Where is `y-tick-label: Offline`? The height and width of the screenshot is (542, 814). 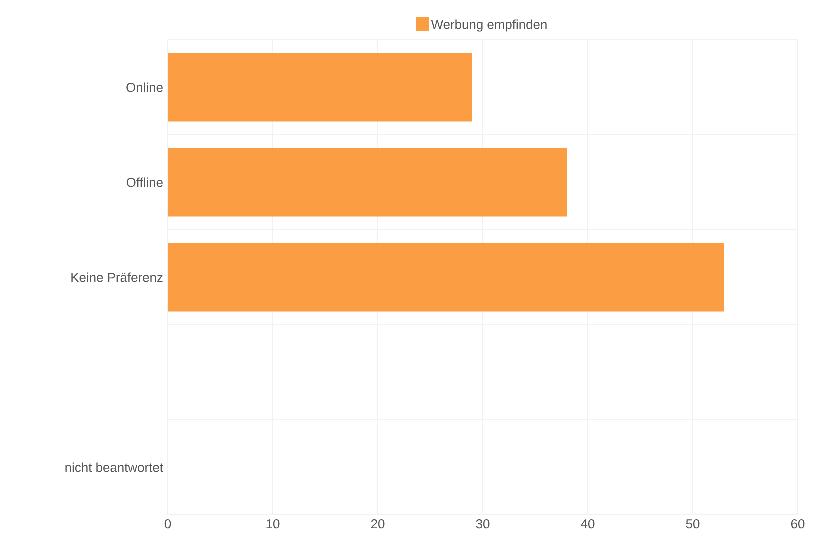 y-tick-label: Offline is located at coordinates (144, 183).